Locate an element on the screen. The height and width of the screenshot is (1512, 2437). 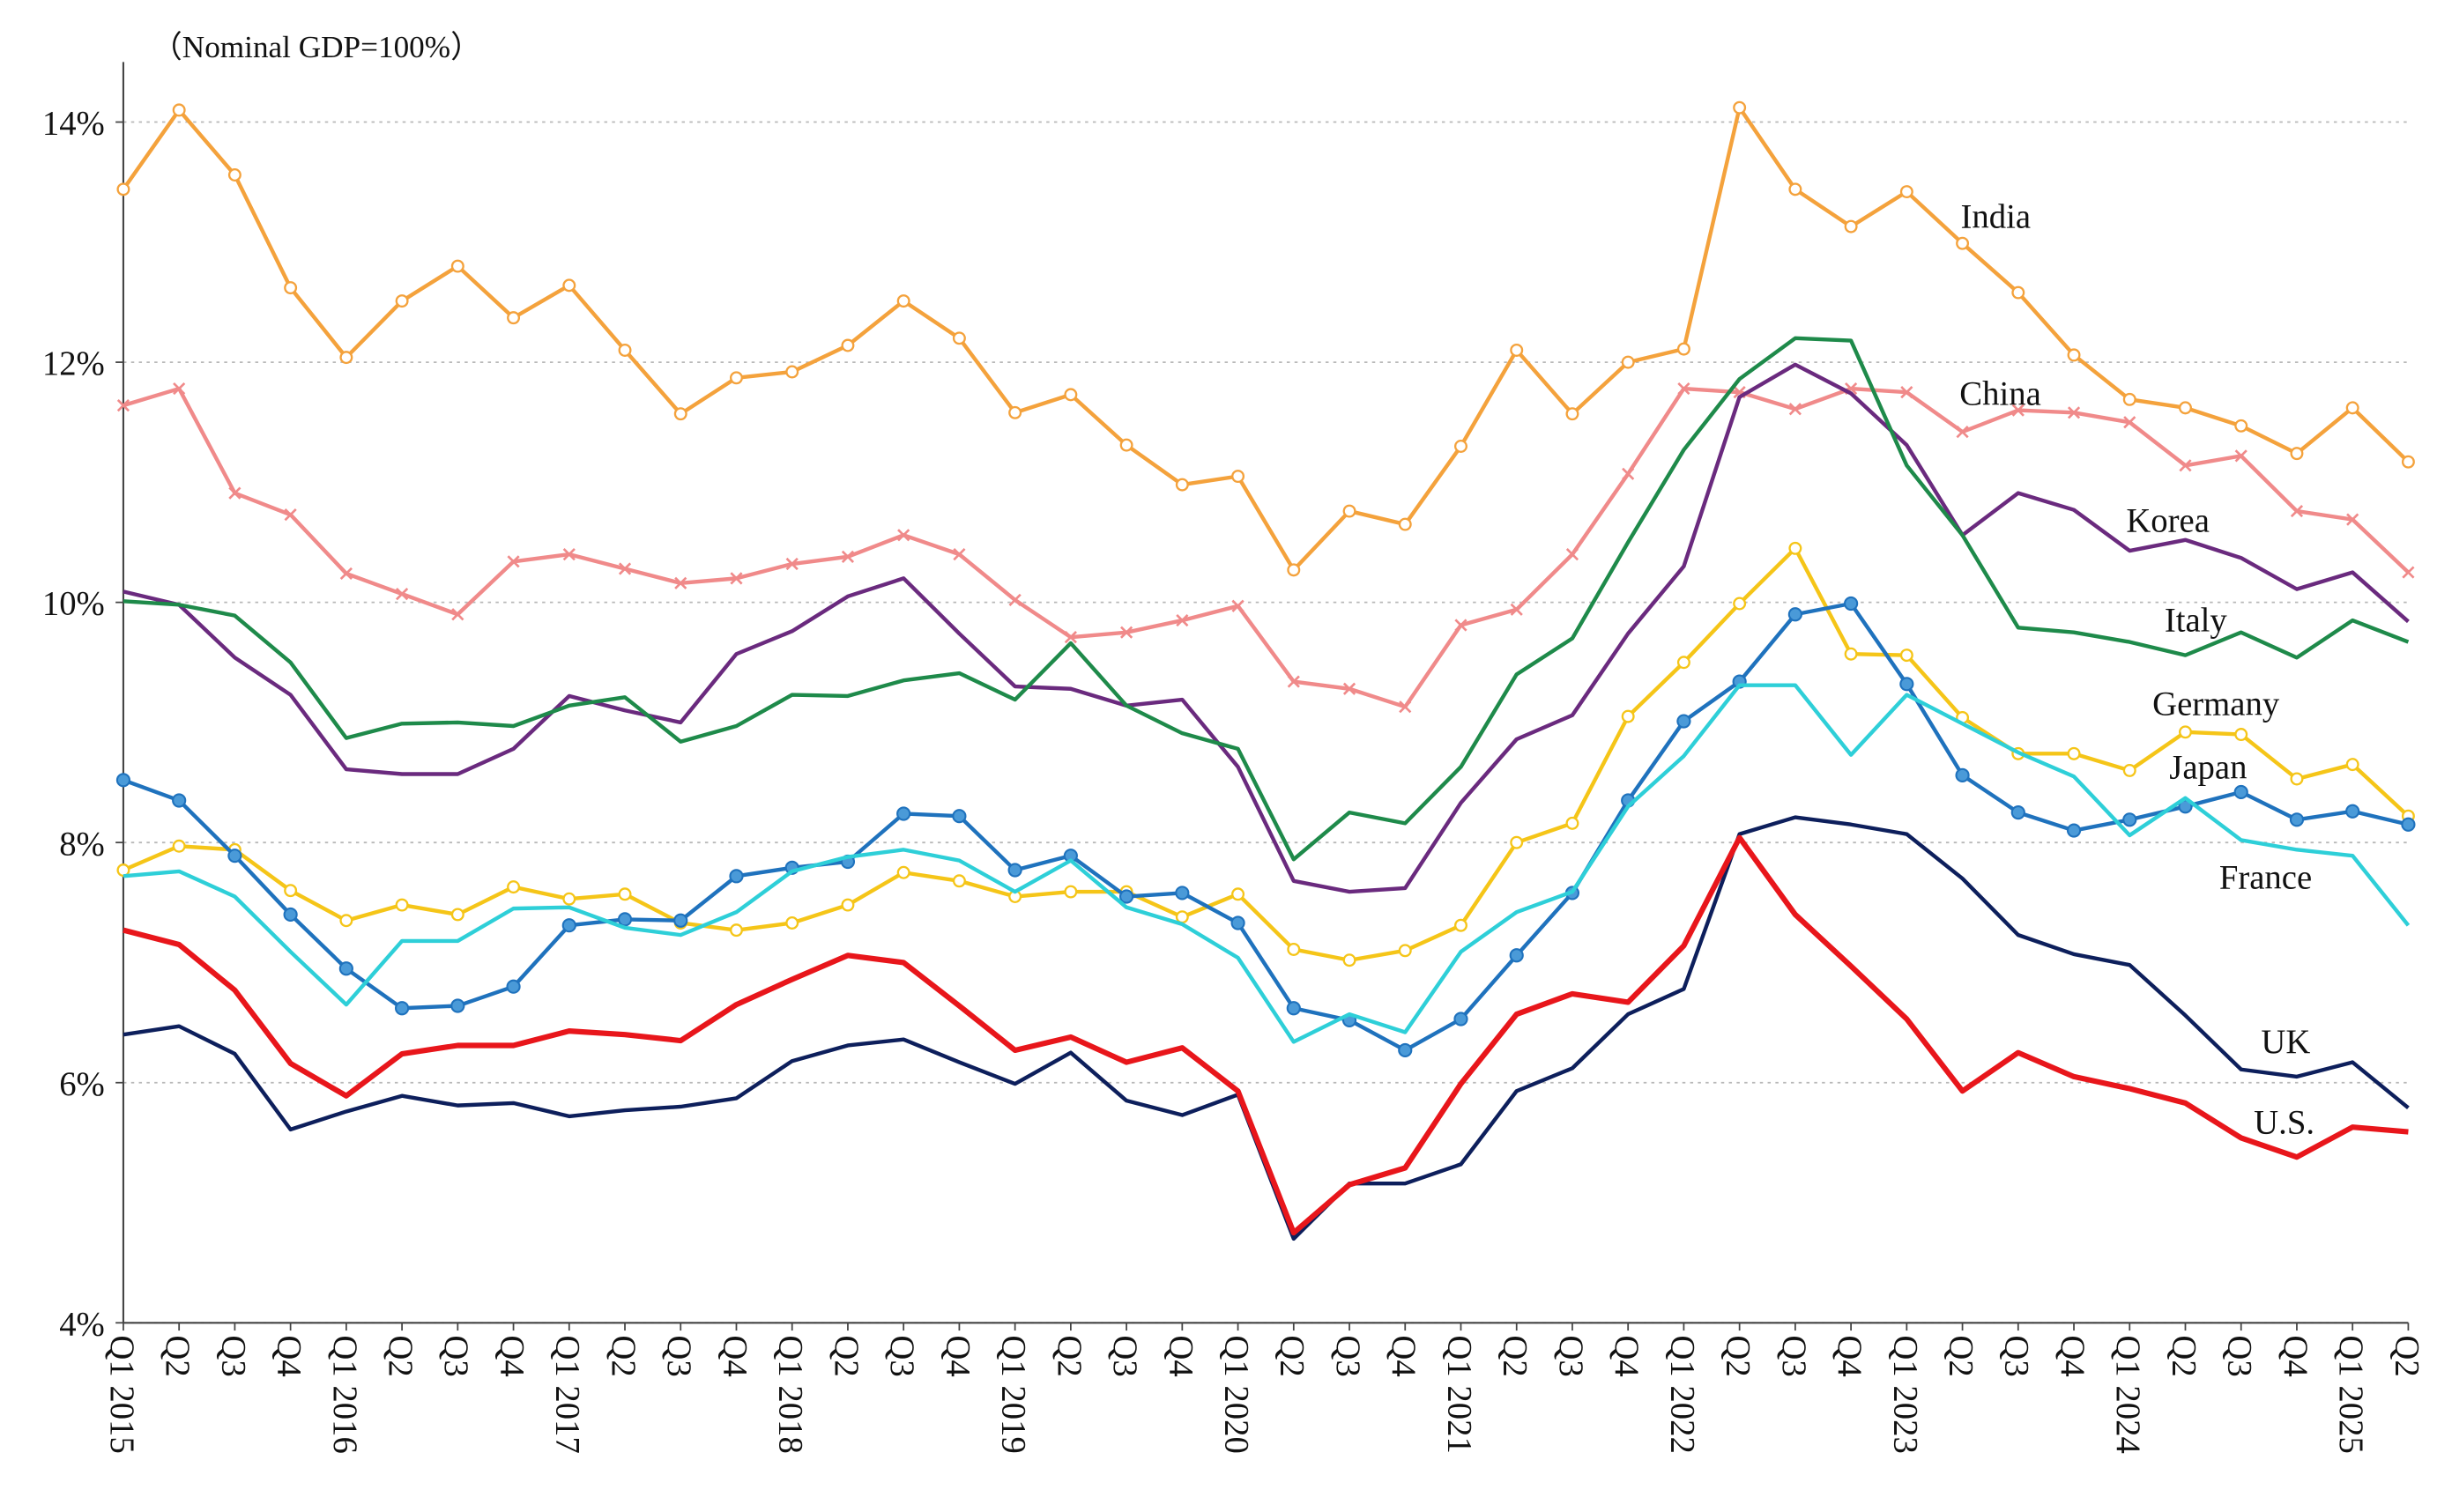
legend-label: Italy is located at coordinates (2196, 620).